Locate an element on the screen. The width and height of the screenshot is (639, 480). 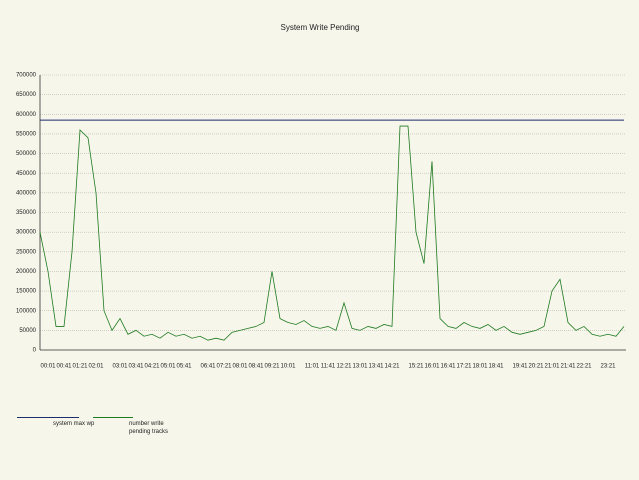
x-tick-label: 06:41 is located at coordinates (208, 367).